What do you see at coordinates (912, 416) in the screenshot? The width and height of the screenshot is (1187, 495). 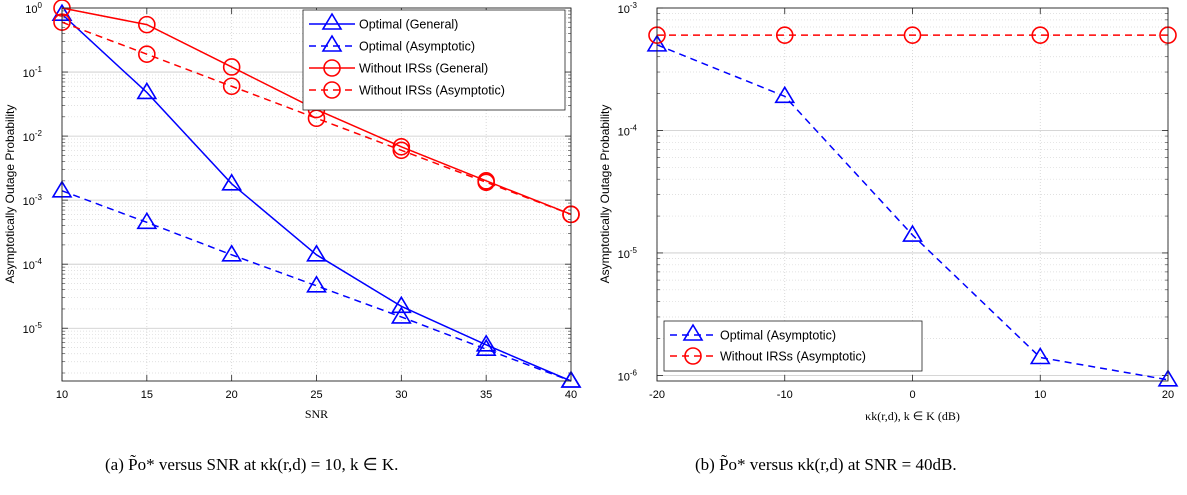 I see `x-axis-label: κk(r,d), k ∈ K (dB)` at bounding box center [912, 416].